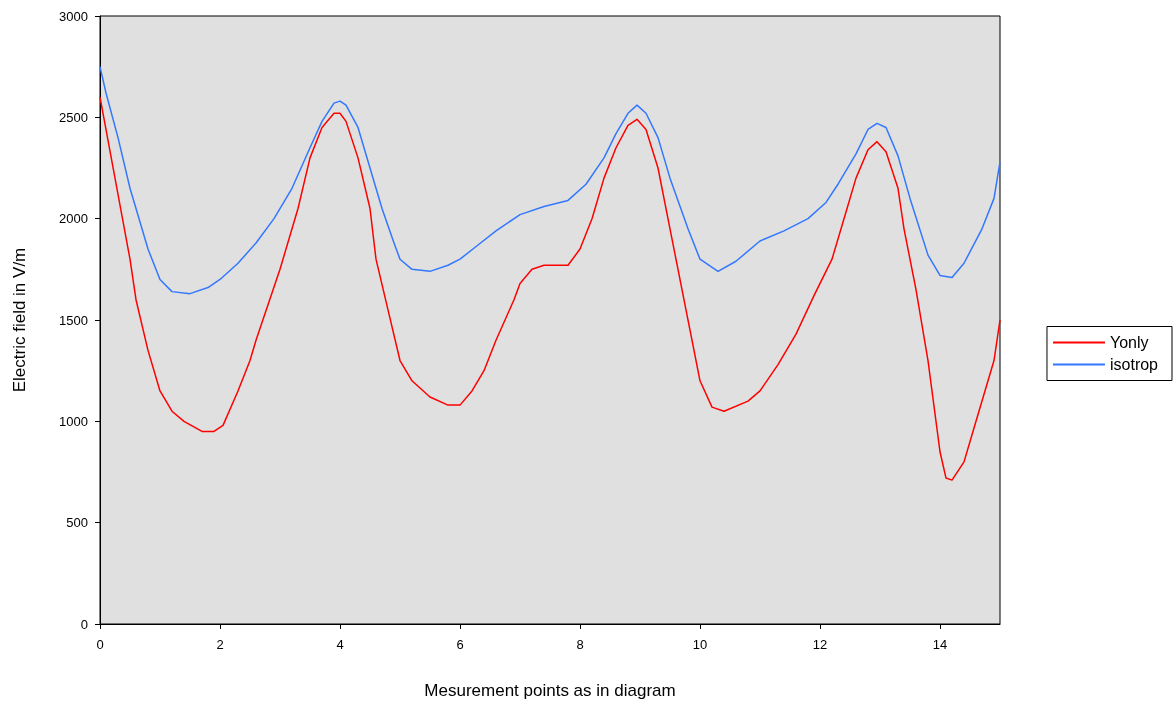 This screenshot has width=1174, height=707. Describe the element at coordinates (1129, 342) in the screenshot. I see `legend-label: Yonly` at that location.